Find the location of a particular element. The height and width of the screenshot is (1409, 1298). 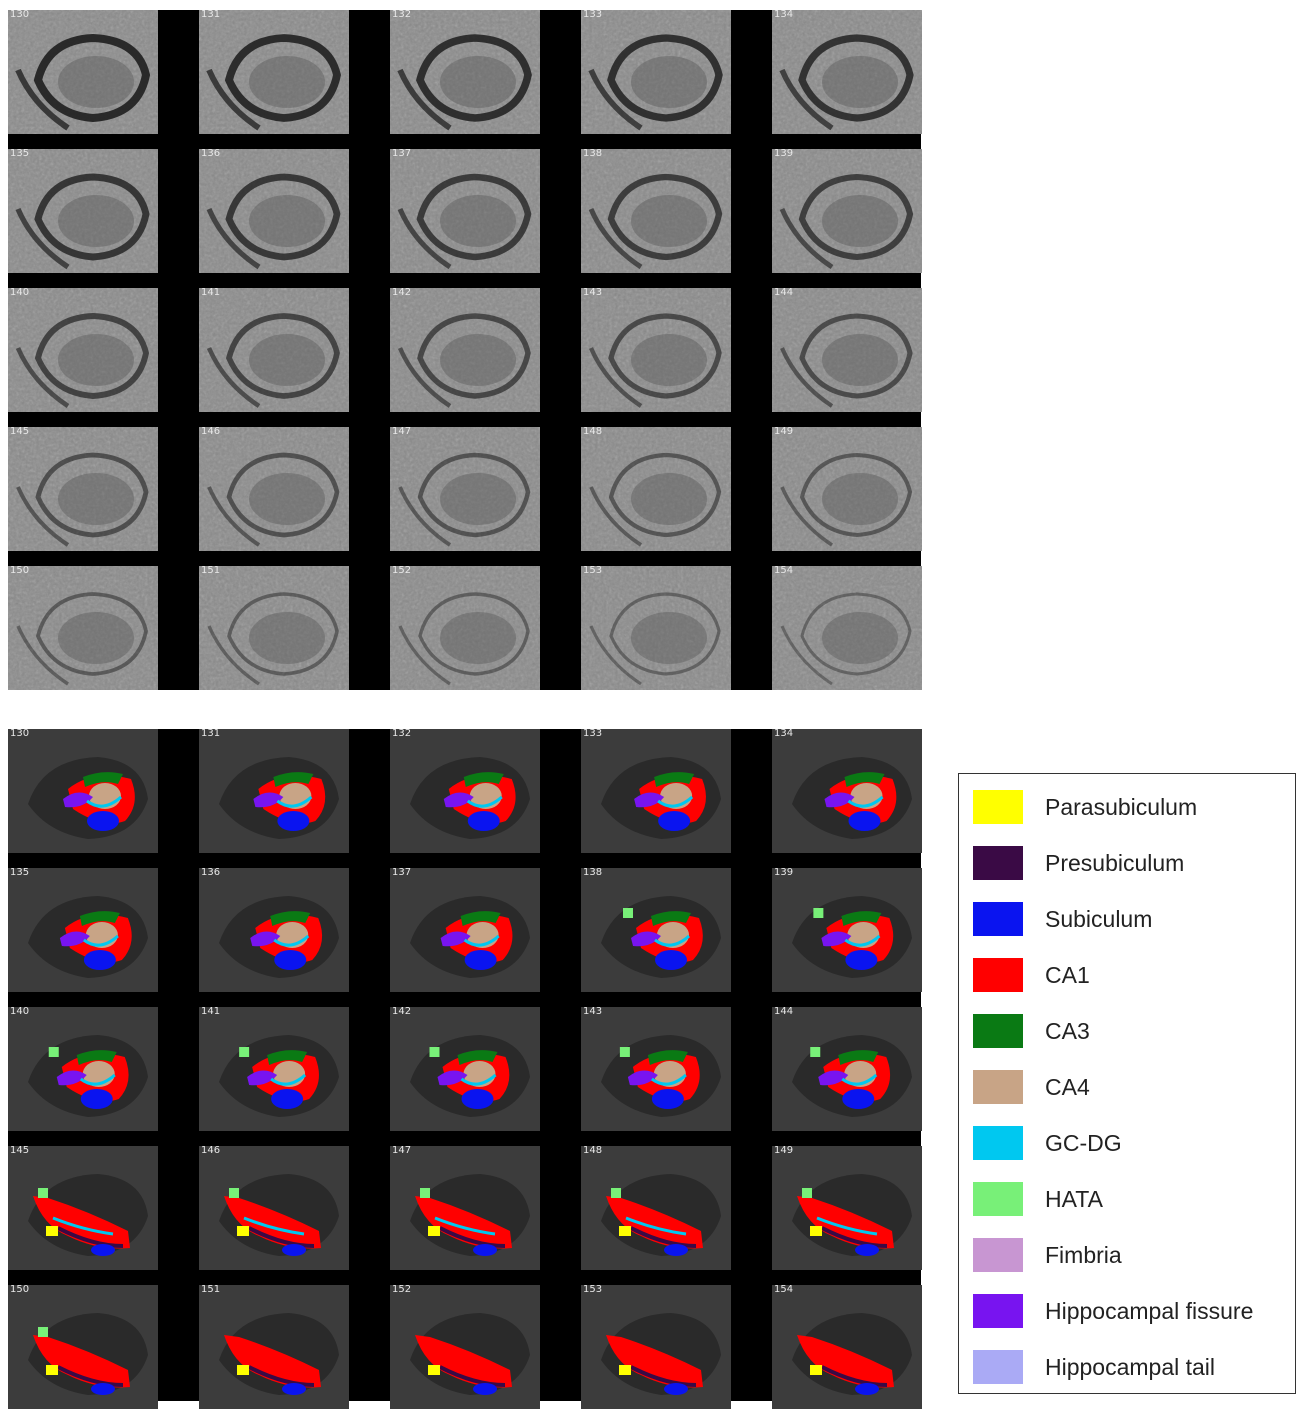

mri-slice-tile: 133 is located at coordinates (656, 72).